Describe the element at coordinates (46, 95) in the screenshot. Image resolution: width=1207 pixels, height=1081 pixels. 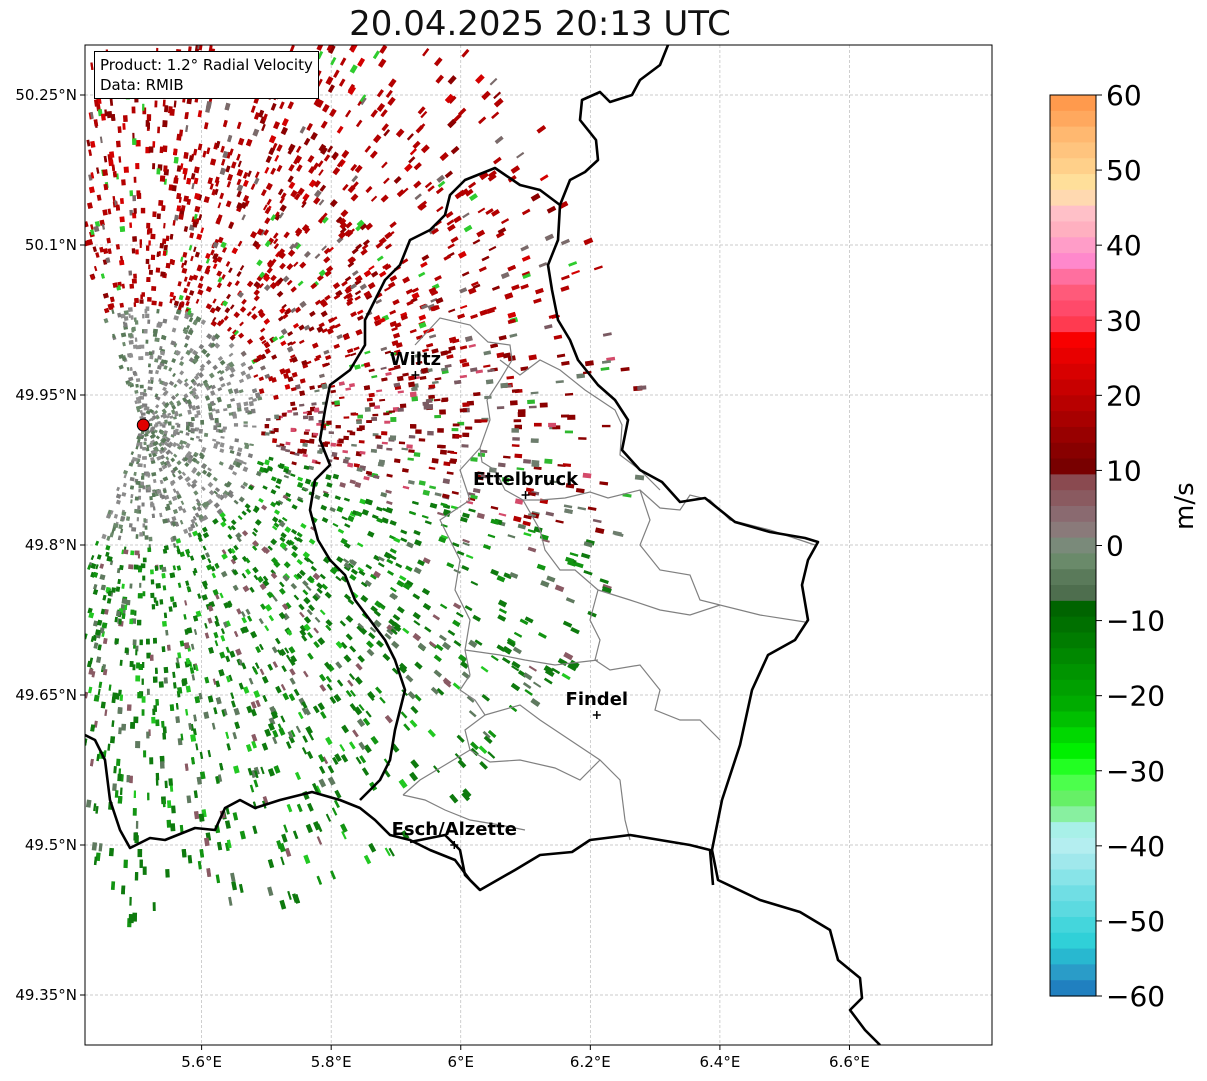
I see `y-tick-label: 50.25°N` at that location.